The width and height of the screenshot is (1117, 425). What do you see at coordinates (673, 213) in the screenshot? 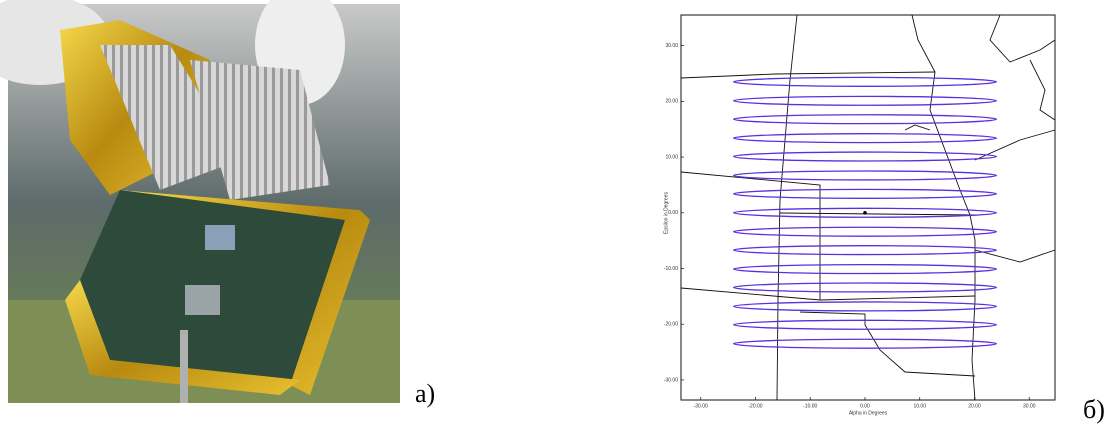
I see `y-tick-label: 0.00` at bounding box center [673, 213].